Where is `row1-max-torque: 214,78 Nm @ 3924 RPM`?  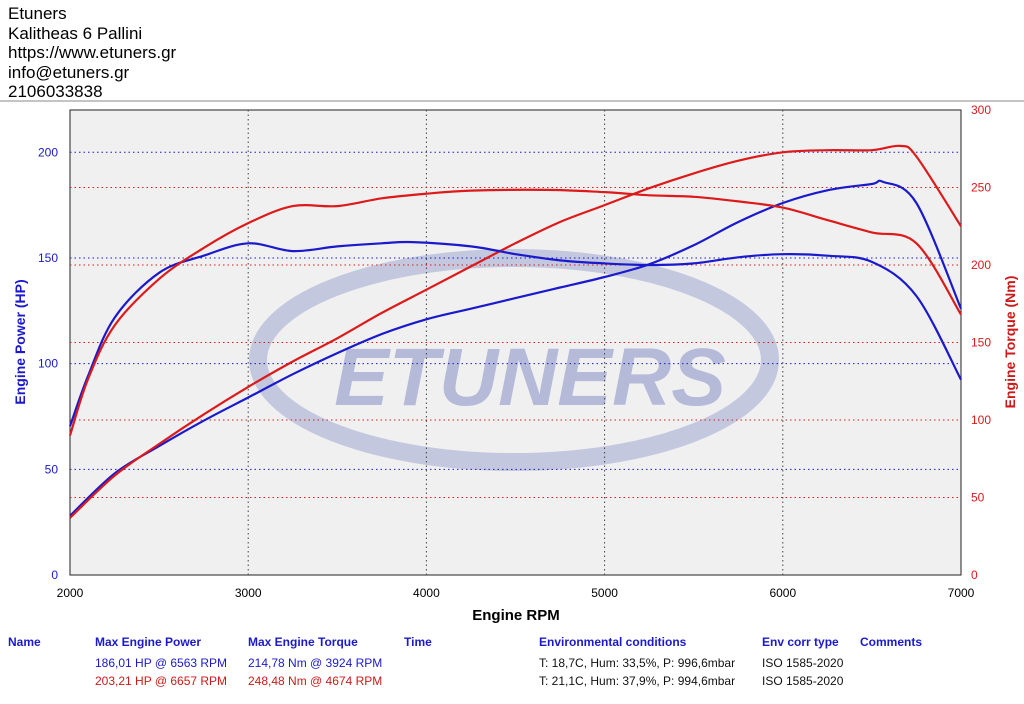 row1-max-torque: 214,78 Nm @ 3924 RPM is located at coordinates (315, 663).